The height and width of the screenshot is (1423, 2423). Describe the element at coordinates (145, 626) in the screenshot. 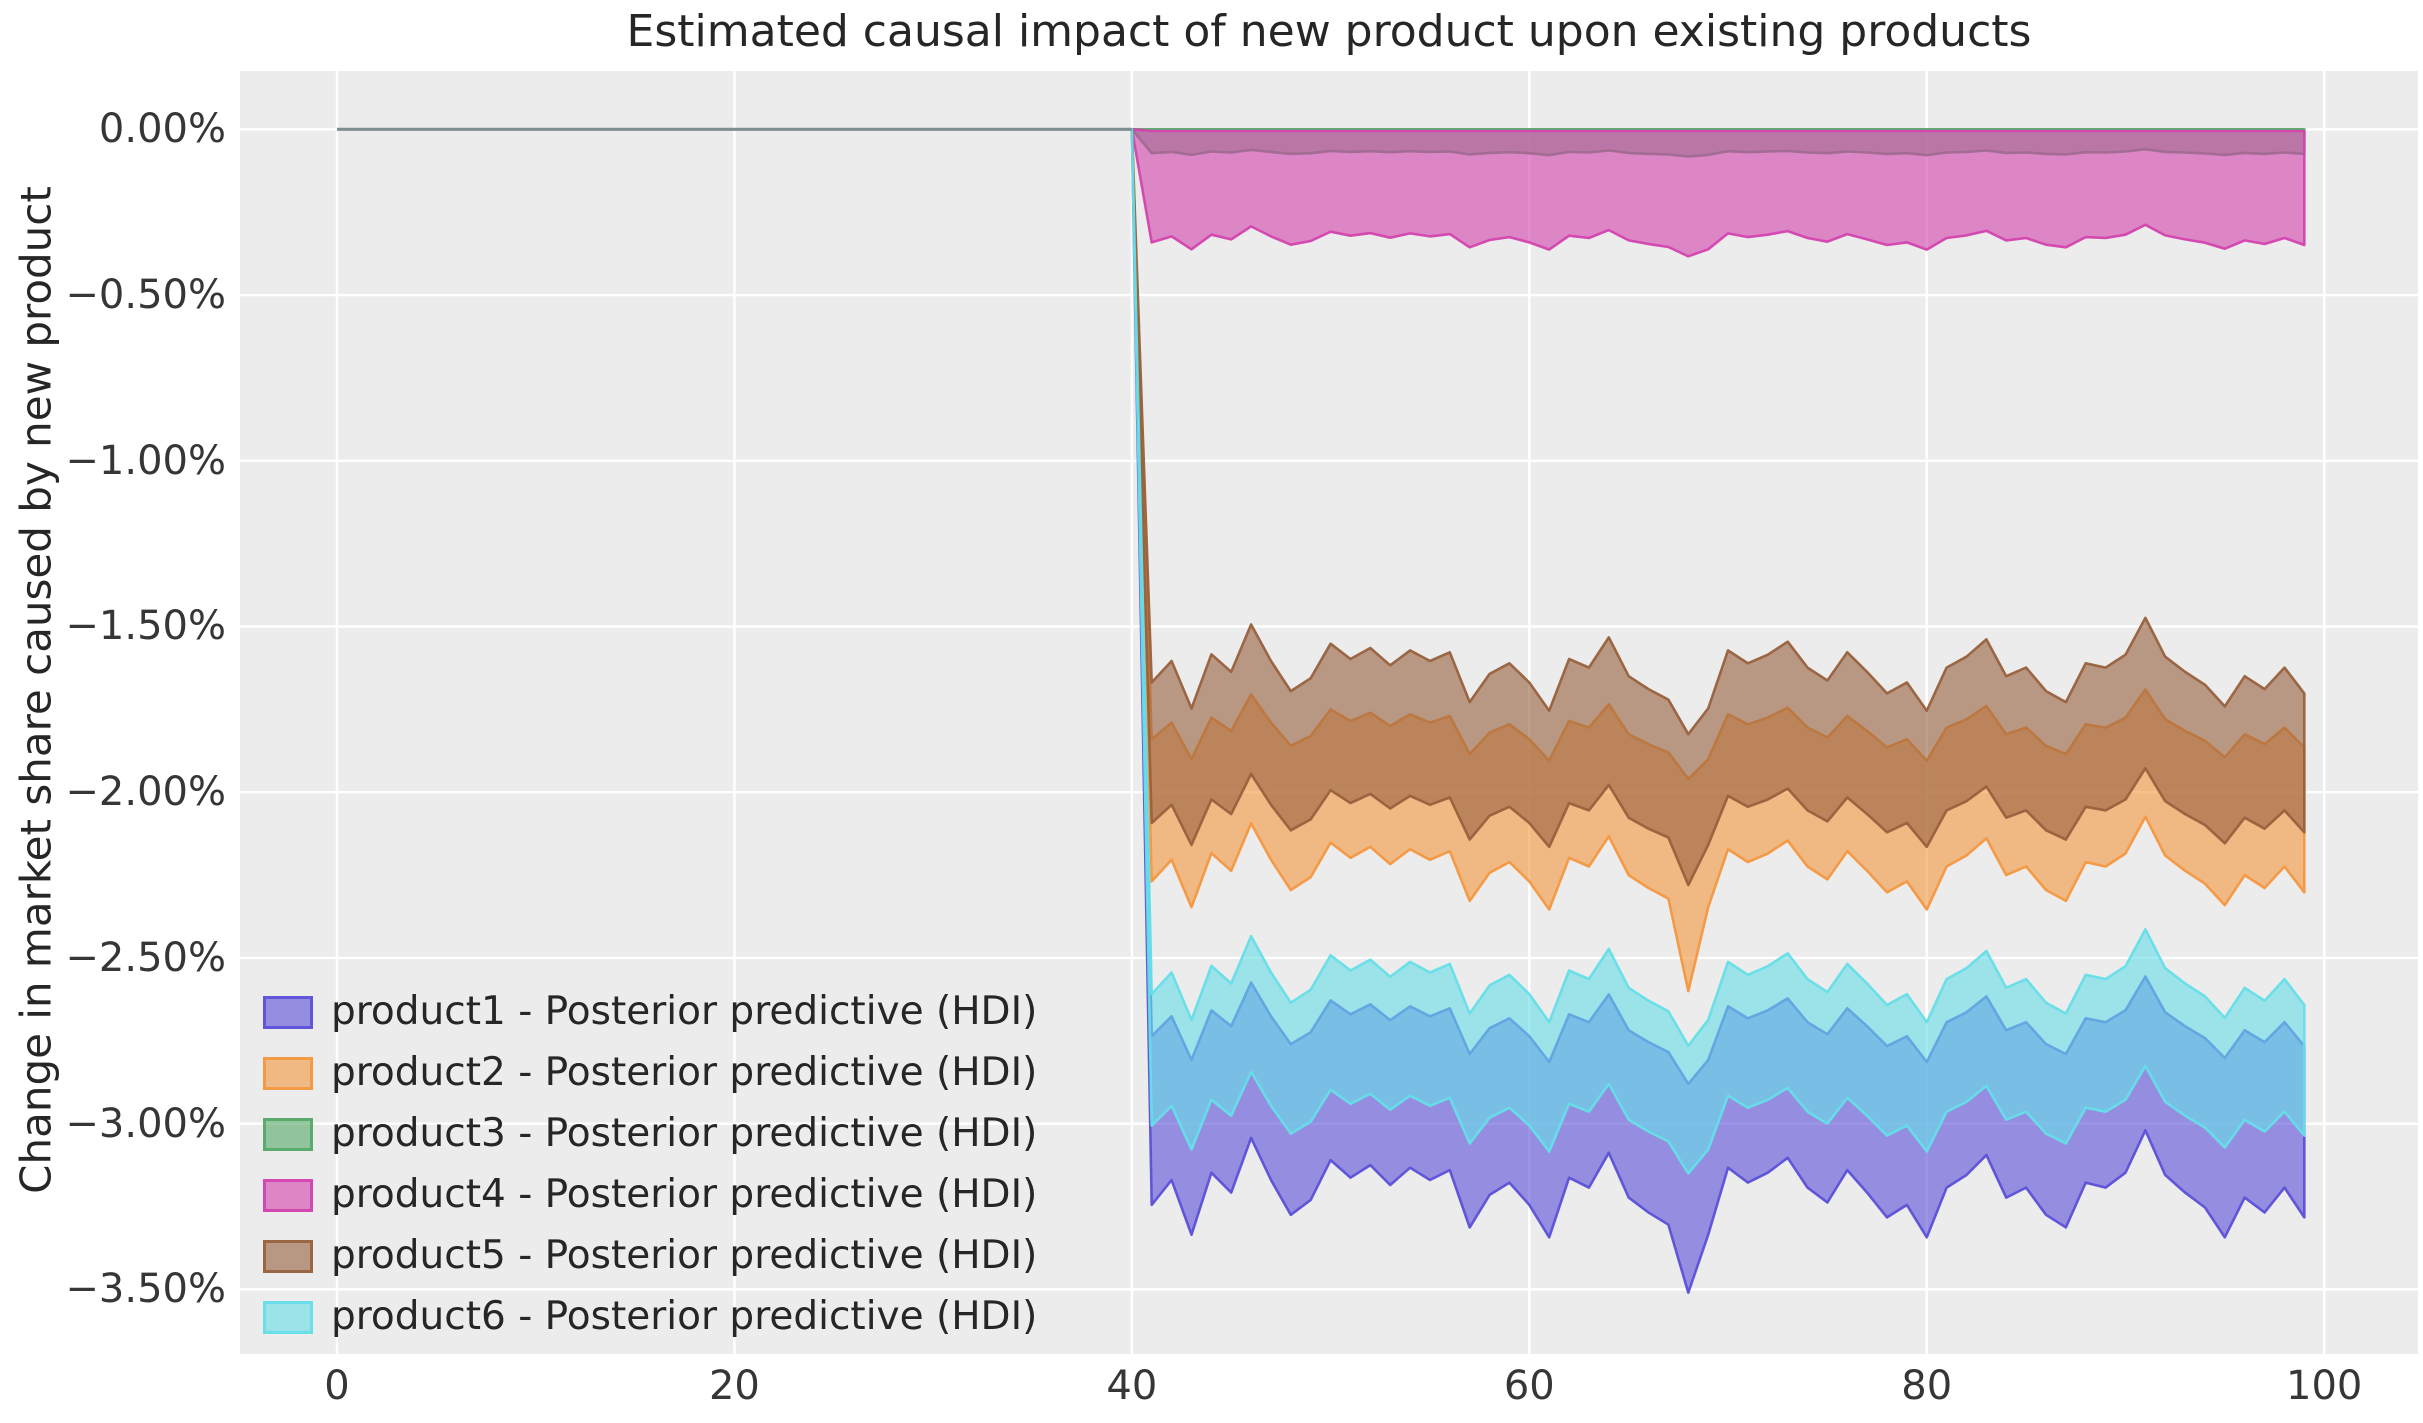

I see `y-tick-label: −1.50%` at that location.